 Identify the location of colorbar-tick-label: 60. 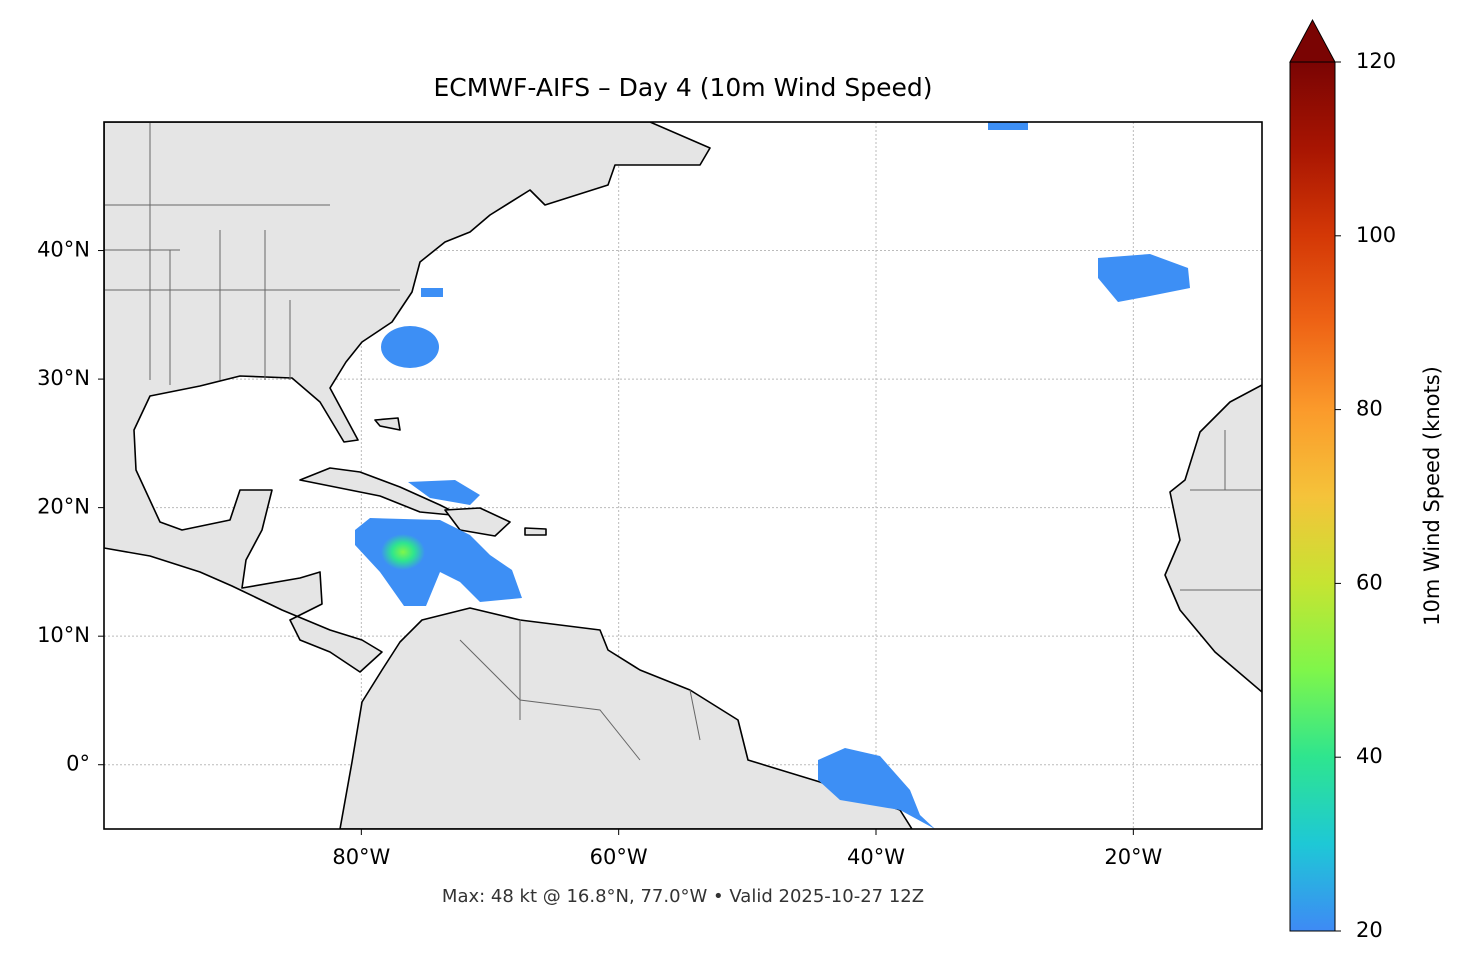
(1369, 582).